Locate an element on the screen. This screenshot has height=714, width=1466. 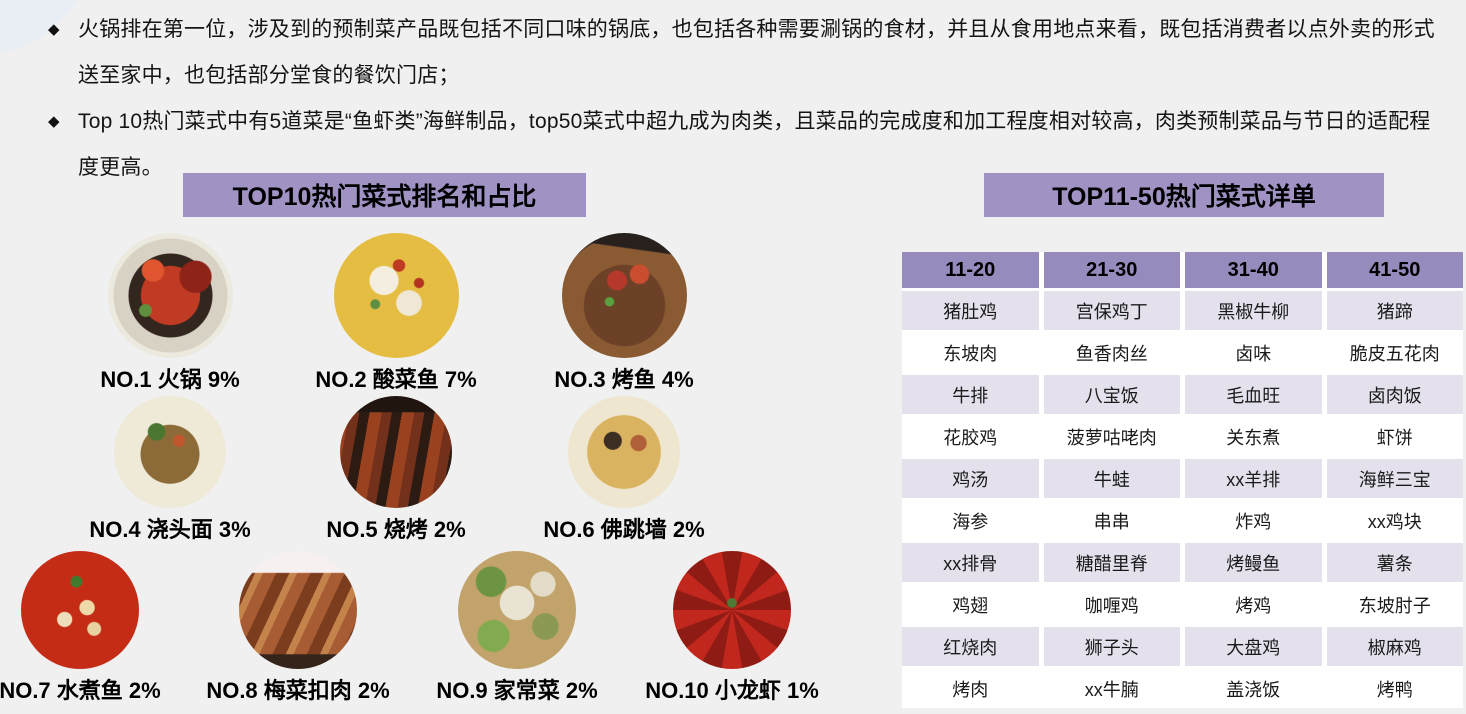
table-cell: 脆皮五花肉 is located at coordinates (1394, 352).